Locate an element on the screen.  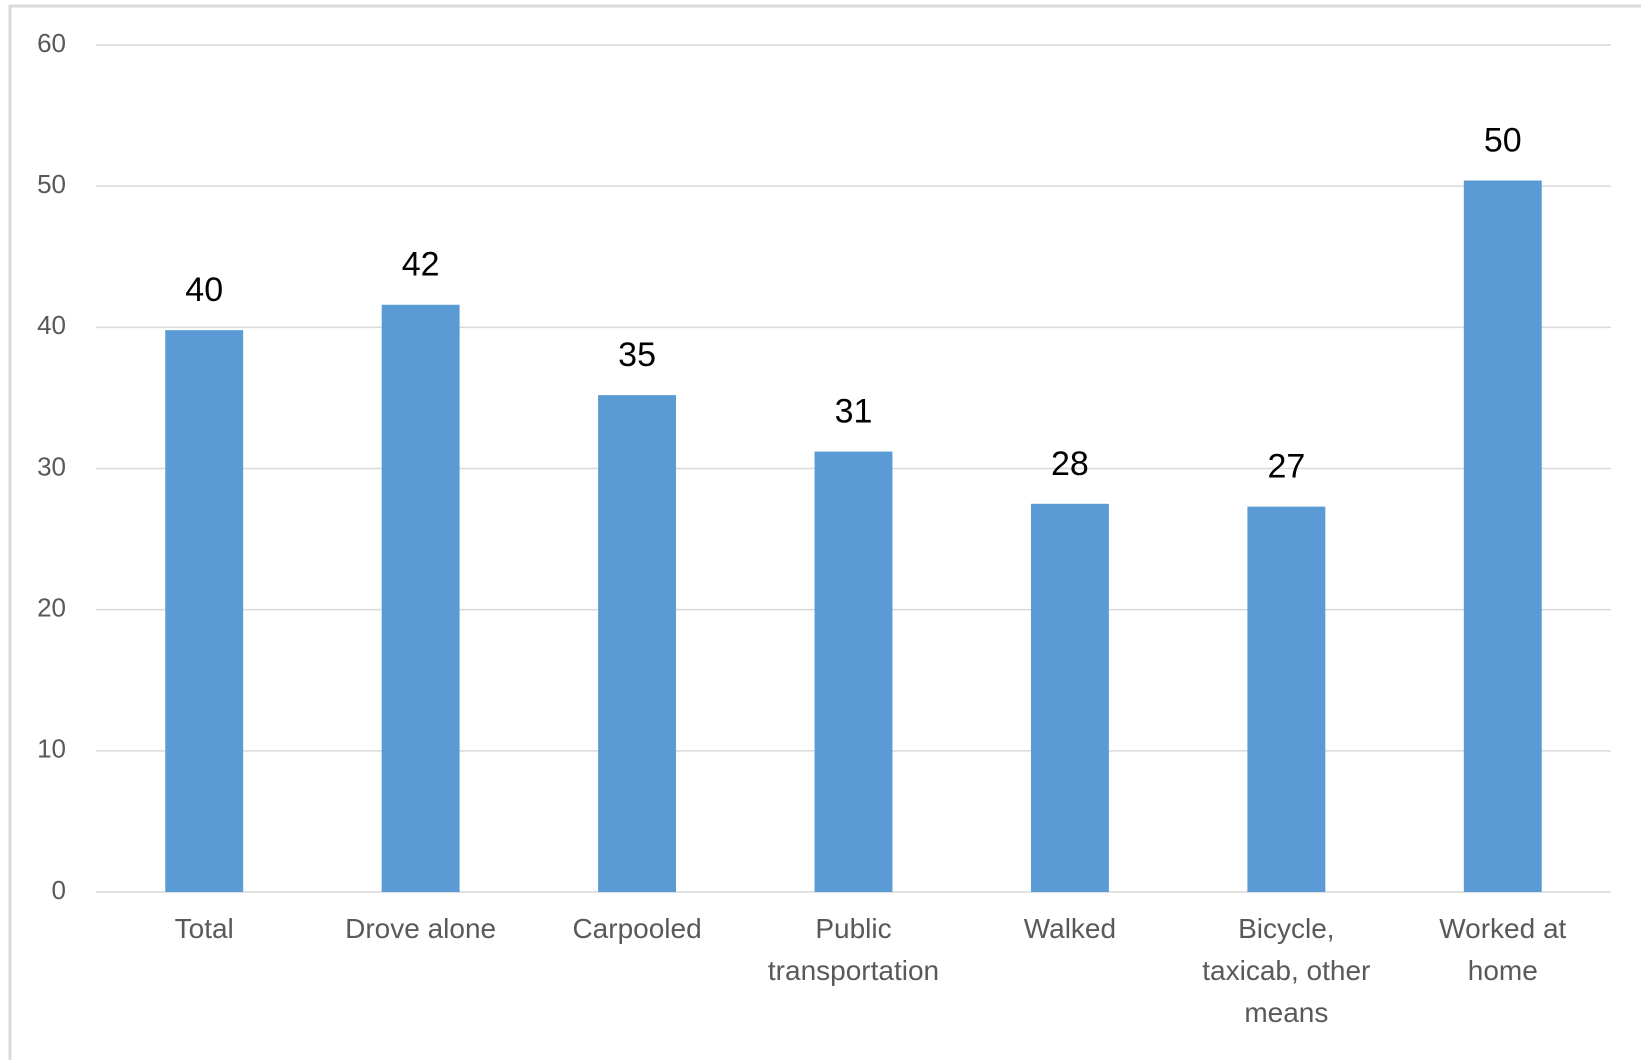
x-tick-label: Drove alone is located at coordinates (421, 928).